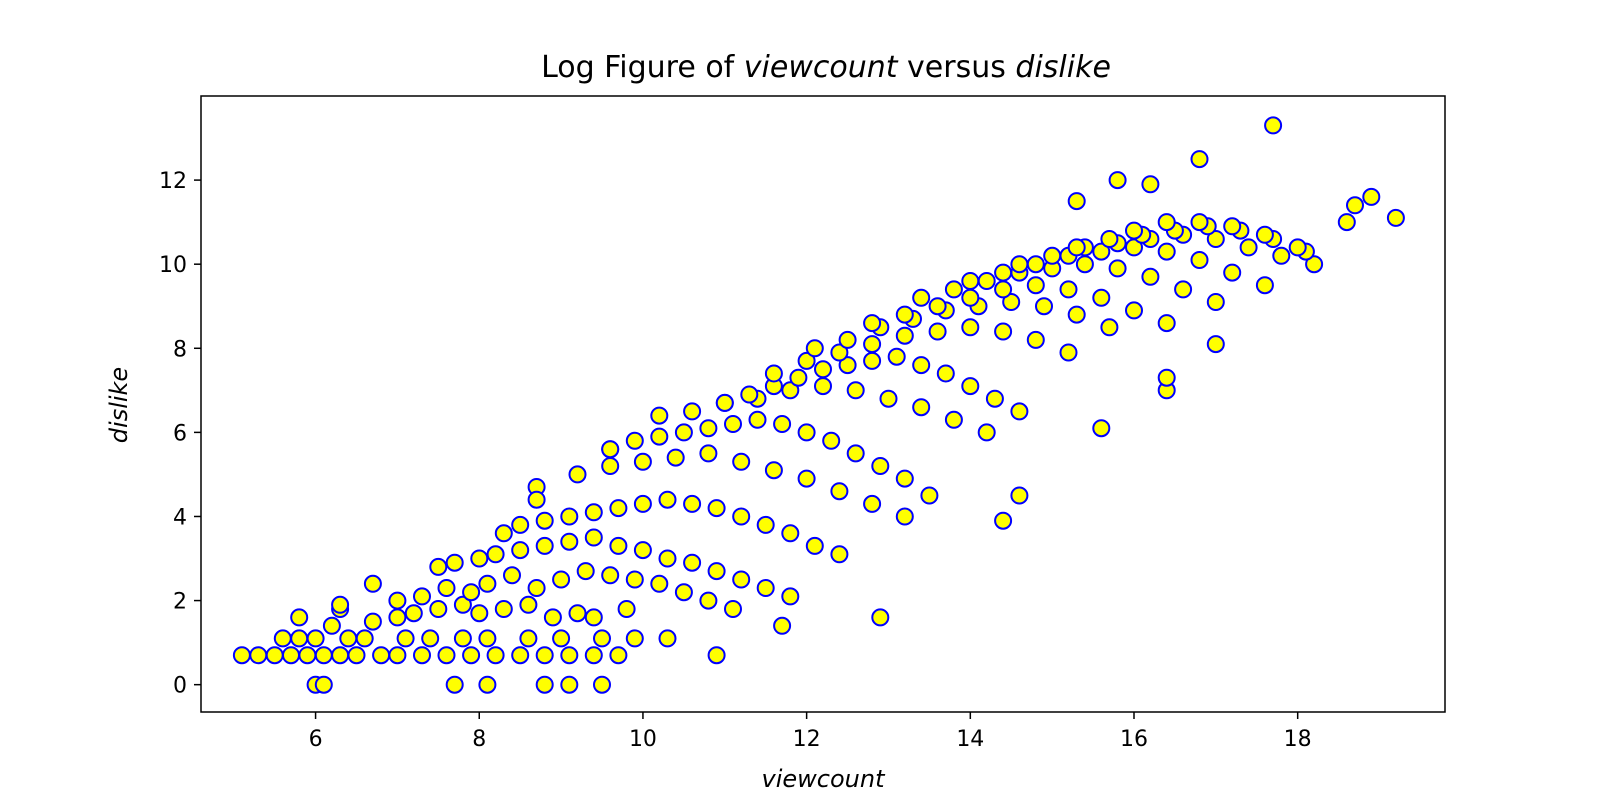 This screenshot has height=800, width=1600. Describe the element at coordinates (807, 739) in the screenshot. I see `x-tick-label: 12` at that location.